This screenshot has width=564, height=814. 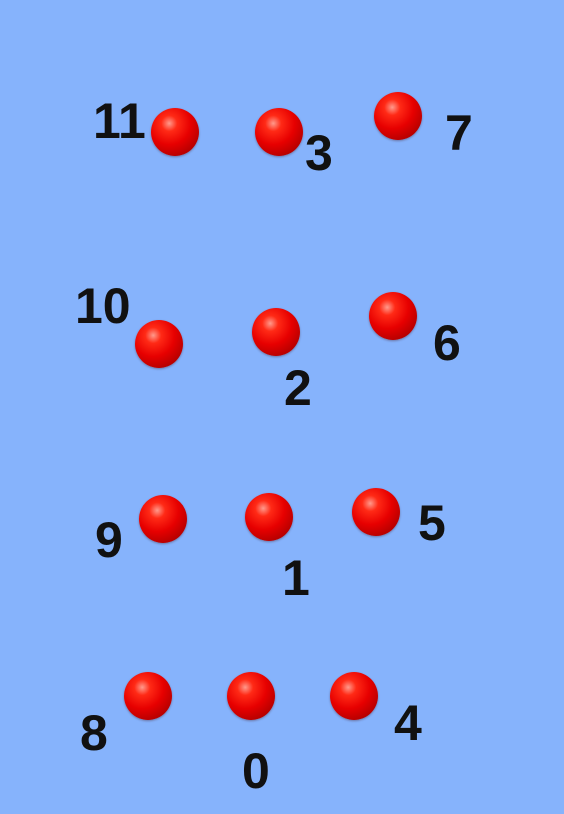 What do you see at coordinates (94, 733) in the screenshot?
I see `label-8: 8` at bounding box center [94, 733].